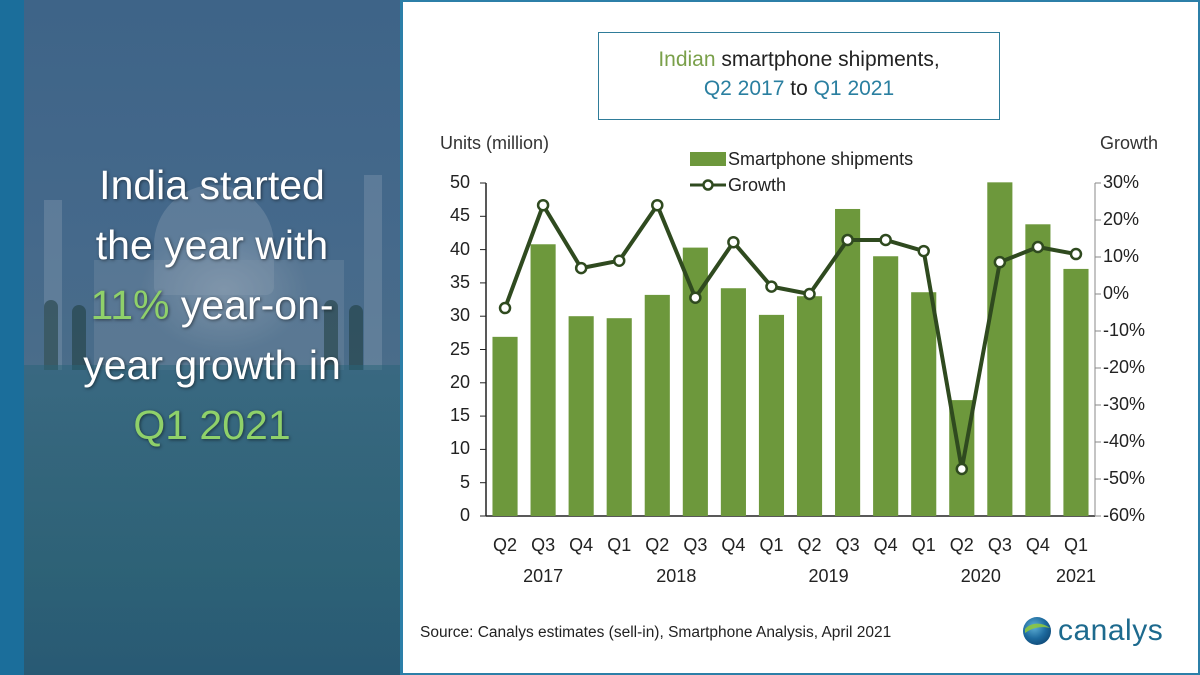 The width and height of the screenshot is (1200, 675). Describe the element at coordinates (980, 576) in the screenshot. I see `x-year-label: 2020` at that location.